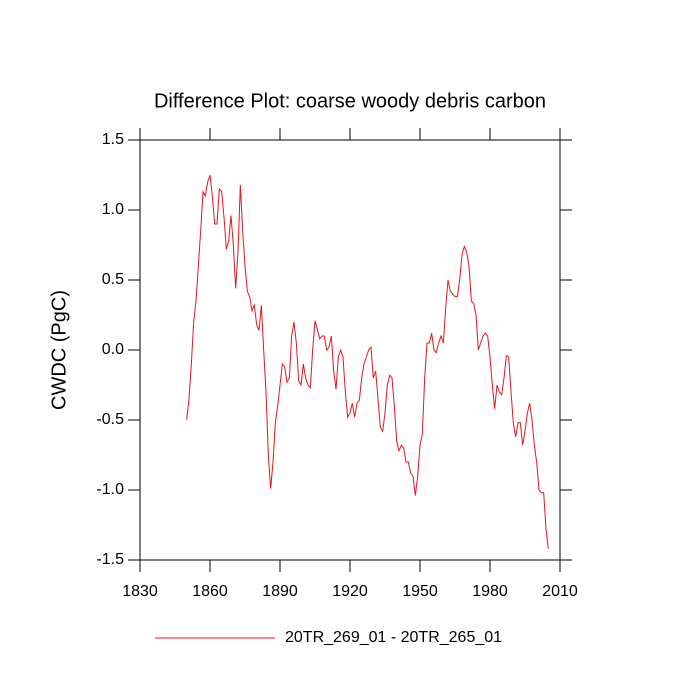 The width and height of the screenshot is (700, 700). Describe the element at coordinates (490, 591) in the screenshot. I see `x-tick-label: 1980` at that location.